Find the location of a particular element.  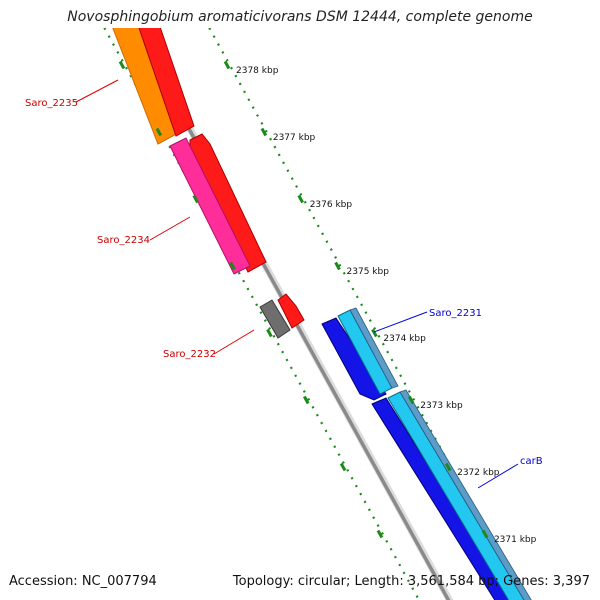

gene-label-saro-2231: Saro_2231 is located at coordinates (455, 313).